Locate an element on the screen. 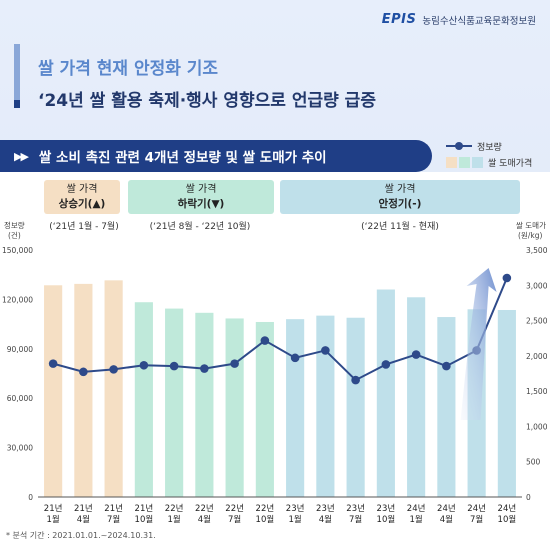 The width and height of the screenshot is (550, 550). x-label-month-9: 4월 is located at coordinates (325, 519).